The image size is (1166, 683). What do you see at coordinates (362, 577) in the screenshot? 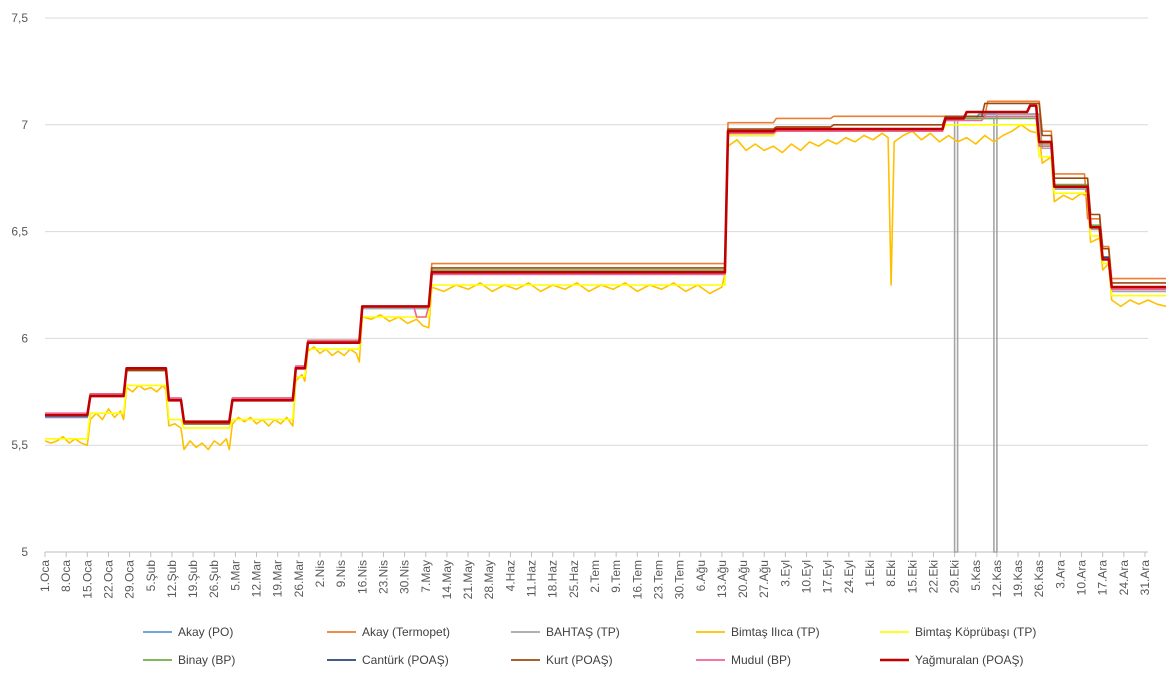
I see `x-tick-label: 16.Nis` at bounding box center [362, 577].